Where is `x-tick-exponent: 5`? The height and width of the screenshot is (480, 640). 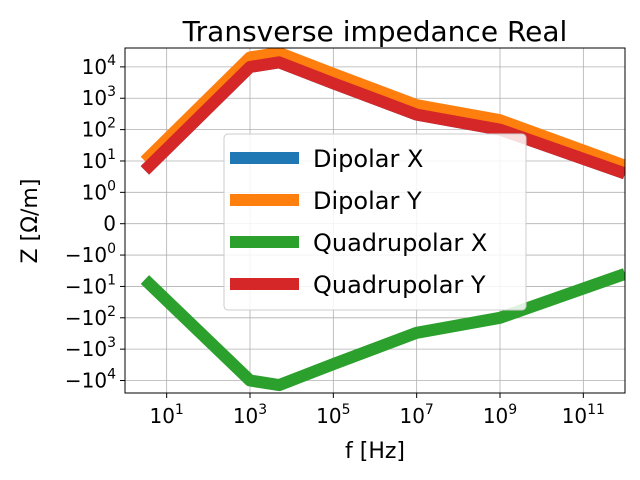
x-tick-exponent: 5 is located at coordinates (346, 410).